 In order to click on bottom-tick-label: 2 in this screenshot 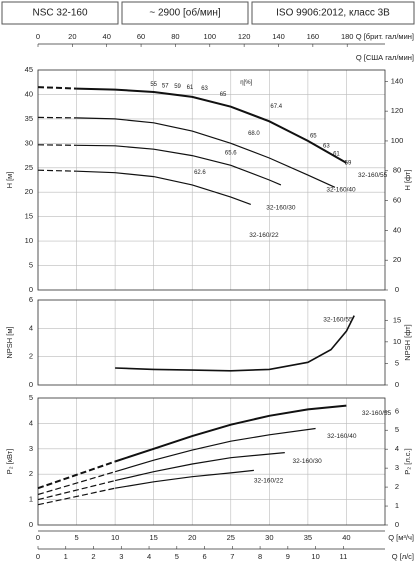, I will do `click(93, 556)`.